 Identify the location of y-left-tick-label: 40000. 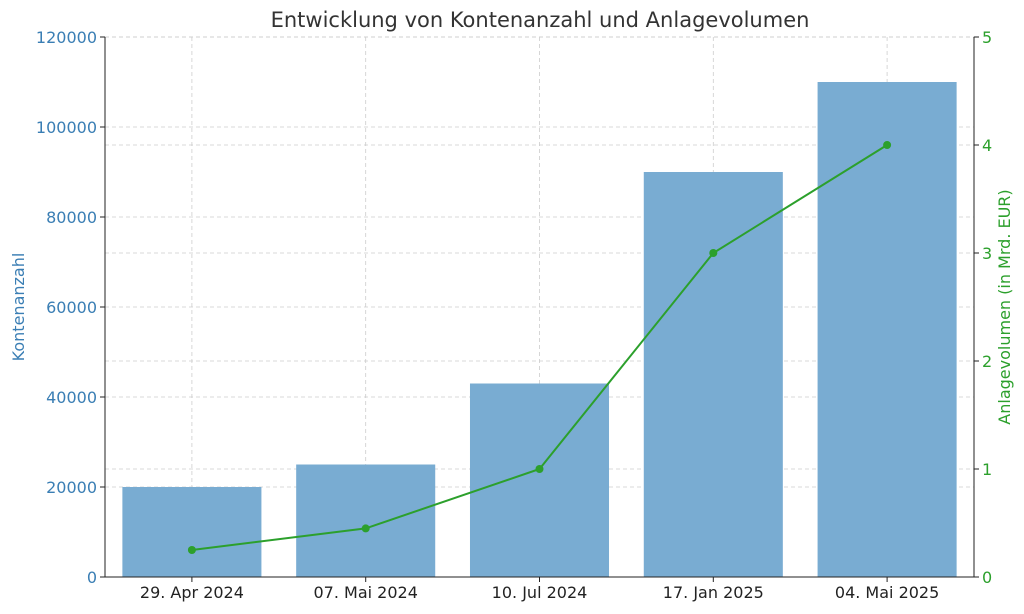
(71, 397).